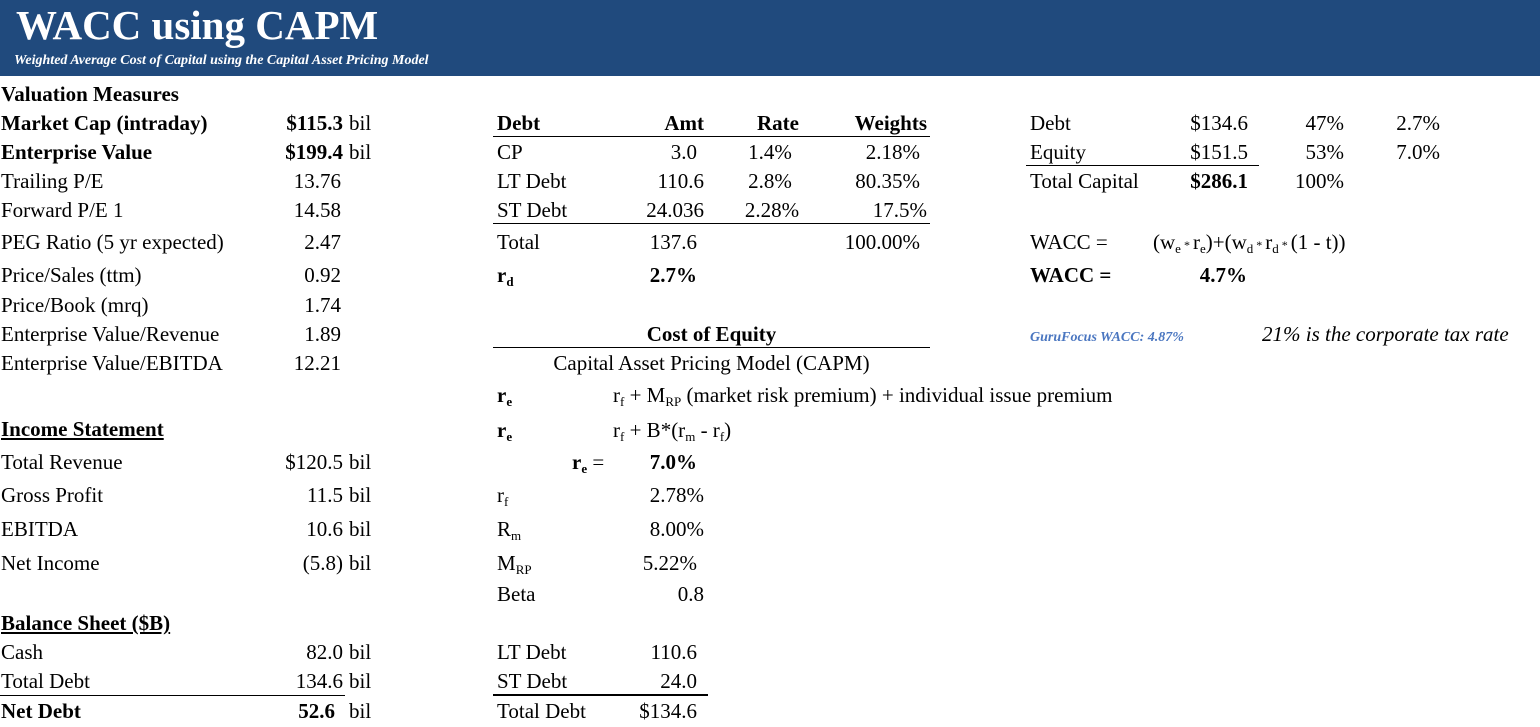  Describe the element at coordinates (110, 334) in the screenshot. I see `valuation-label: Enterprise Value/Revenue` at that location.